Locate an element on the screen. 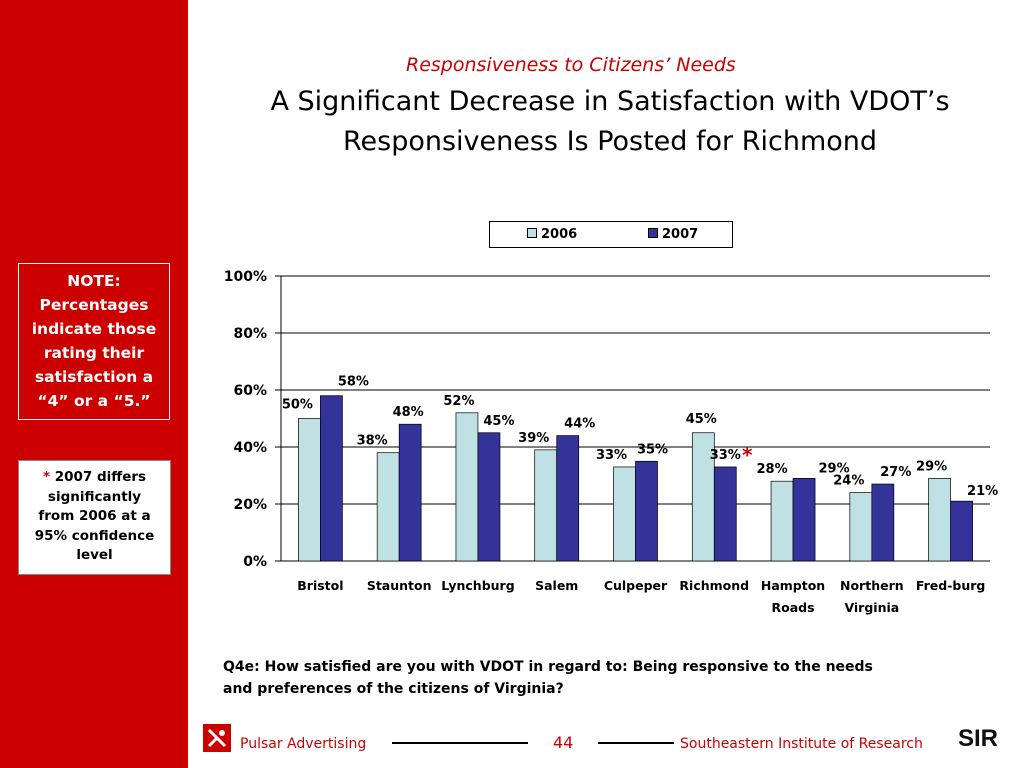 Image resolution: width=1024 pixels, height=768 pixels. x-category-label: Salem is located at coordinates (556, 585).